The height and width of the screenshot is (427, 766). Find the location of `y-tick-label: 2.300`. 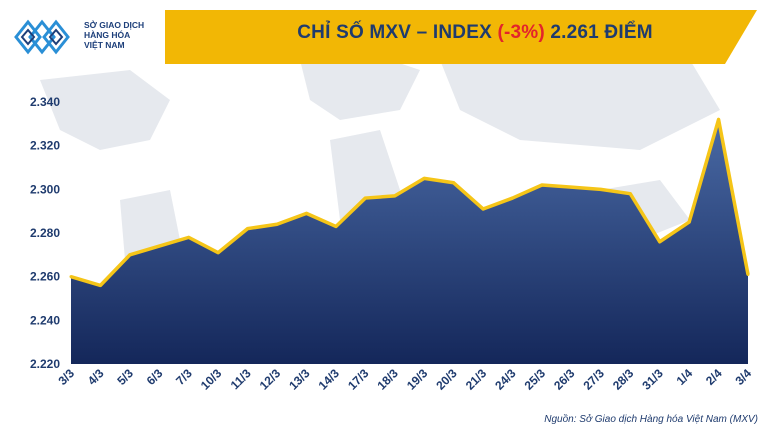

y-tick-label: 2.300 is located at coordinates (45, 189).